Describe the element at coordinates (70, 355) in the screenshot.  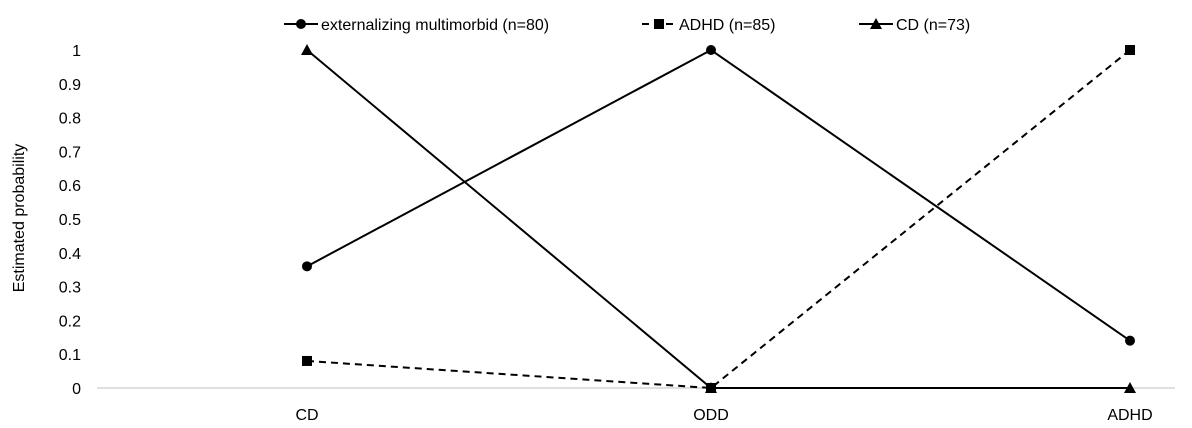
I see `y-tick-label: 0.1` at that location.